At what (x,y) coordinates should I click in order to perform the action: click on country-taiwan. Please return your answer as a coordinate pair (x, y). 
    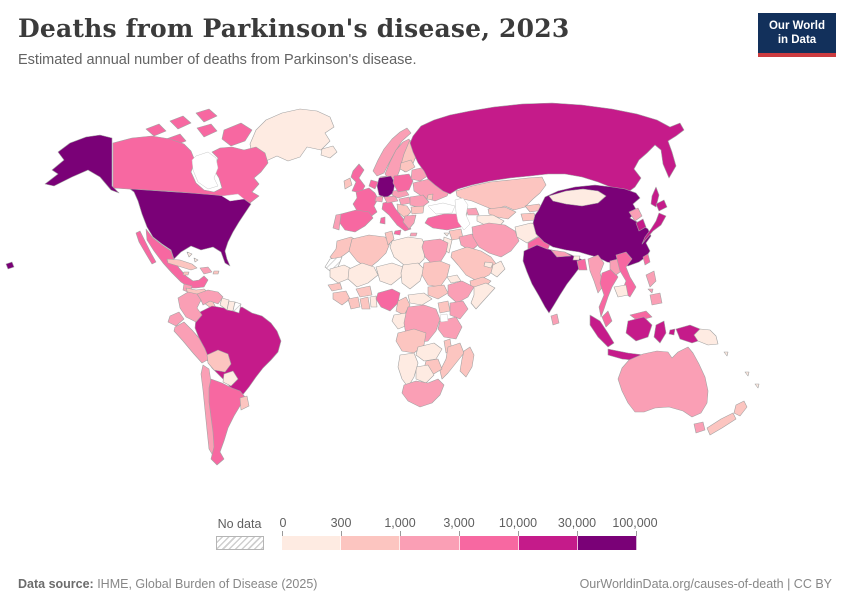
    Looking at the image, I should click on (646, 259).